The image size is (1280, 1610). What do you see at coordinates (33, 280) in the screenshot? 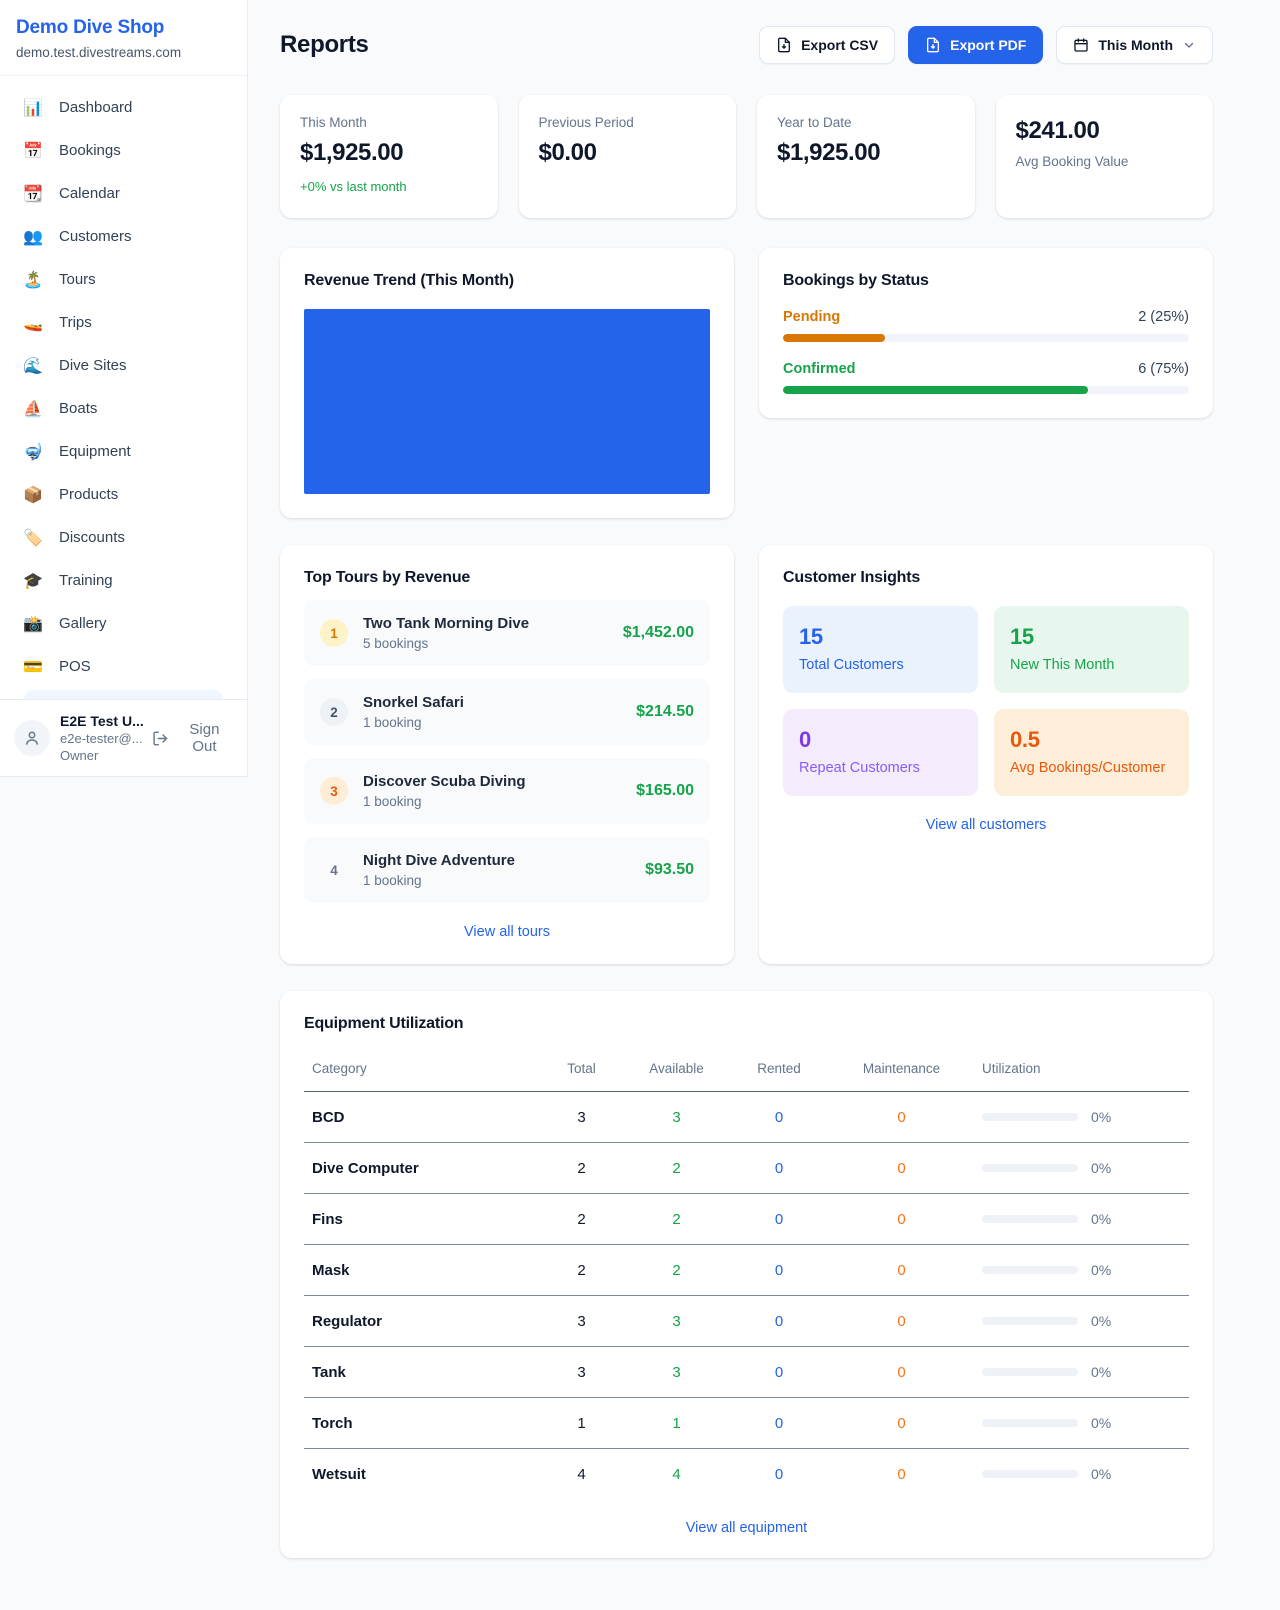
I see `tours-icon: 🏝️` at bounding box center [33, 280].